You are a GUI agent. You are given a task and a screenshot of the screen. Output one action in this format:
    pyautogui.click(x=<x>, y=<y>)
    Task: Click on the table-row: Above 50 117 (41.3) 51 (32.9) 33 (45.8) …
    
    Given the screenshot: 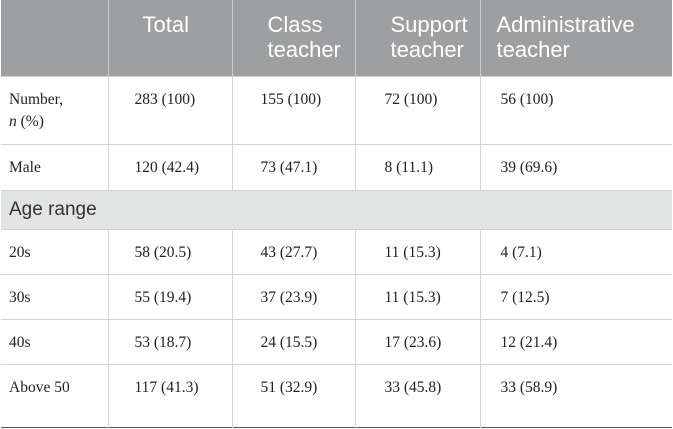 What is the action you would take?
    pyautogui.click(x=336, y=395)
    